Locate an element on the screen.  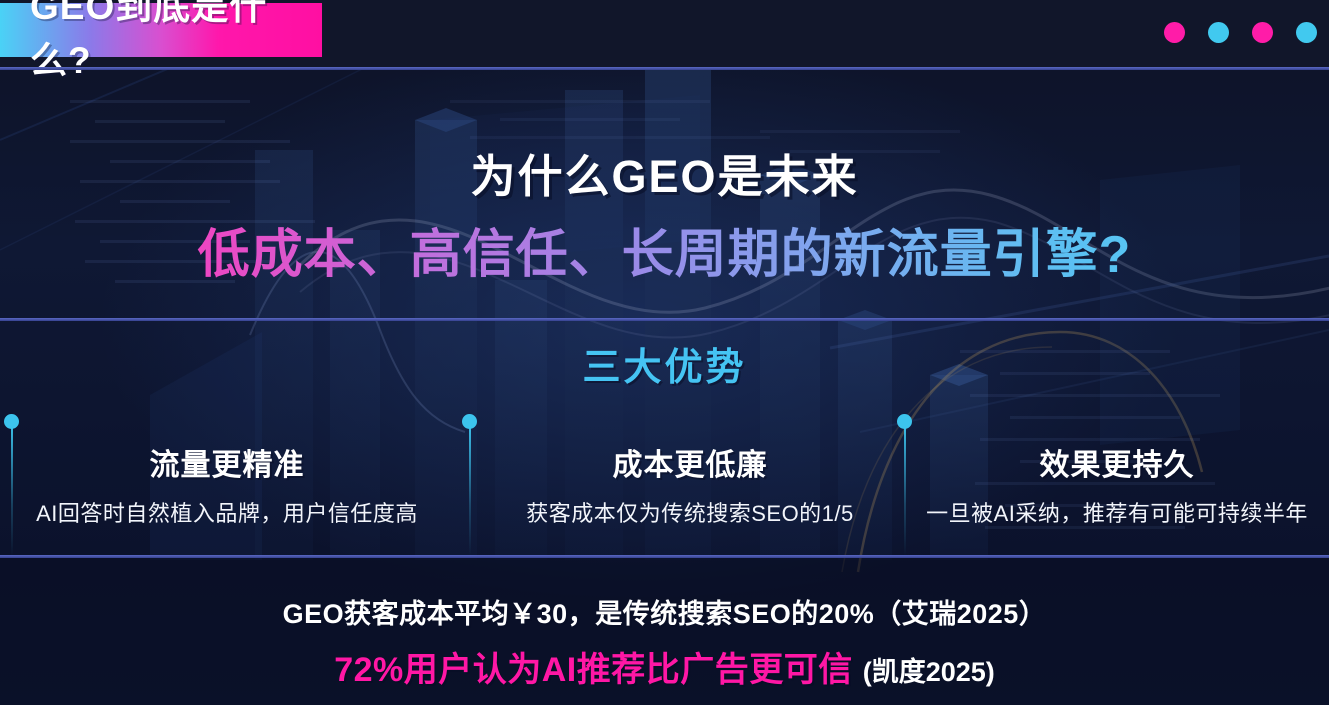
advantages-heading: 三大优势 is located at coordinates (664, 368).